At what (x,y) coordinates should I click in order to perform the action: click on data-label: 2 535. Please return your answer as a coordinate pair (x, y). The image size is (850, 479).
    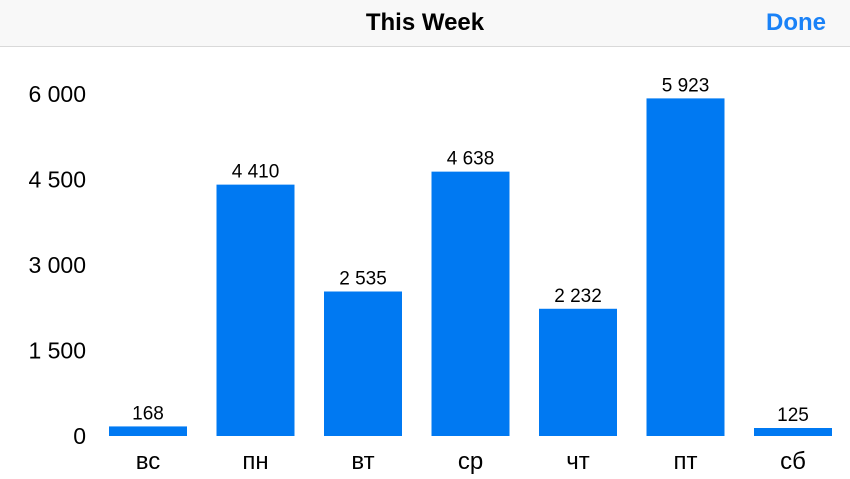
    Looking at the image, I should click on (363, 279).